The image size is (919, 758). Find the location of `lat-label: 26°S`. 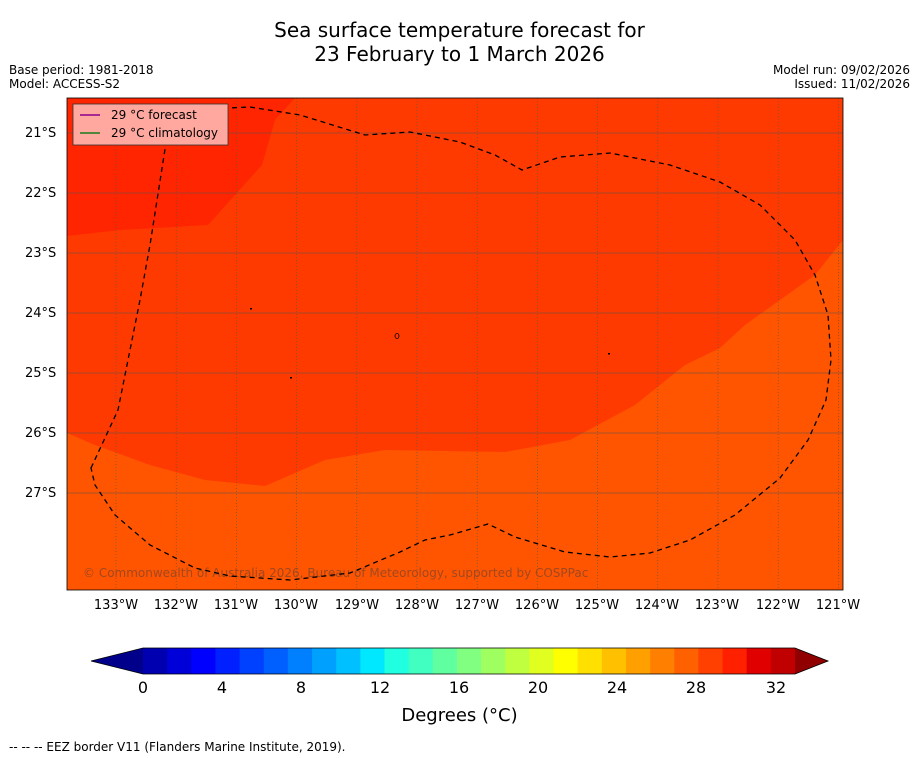

lat-label: 26°S is located at coordinates (41, 433).